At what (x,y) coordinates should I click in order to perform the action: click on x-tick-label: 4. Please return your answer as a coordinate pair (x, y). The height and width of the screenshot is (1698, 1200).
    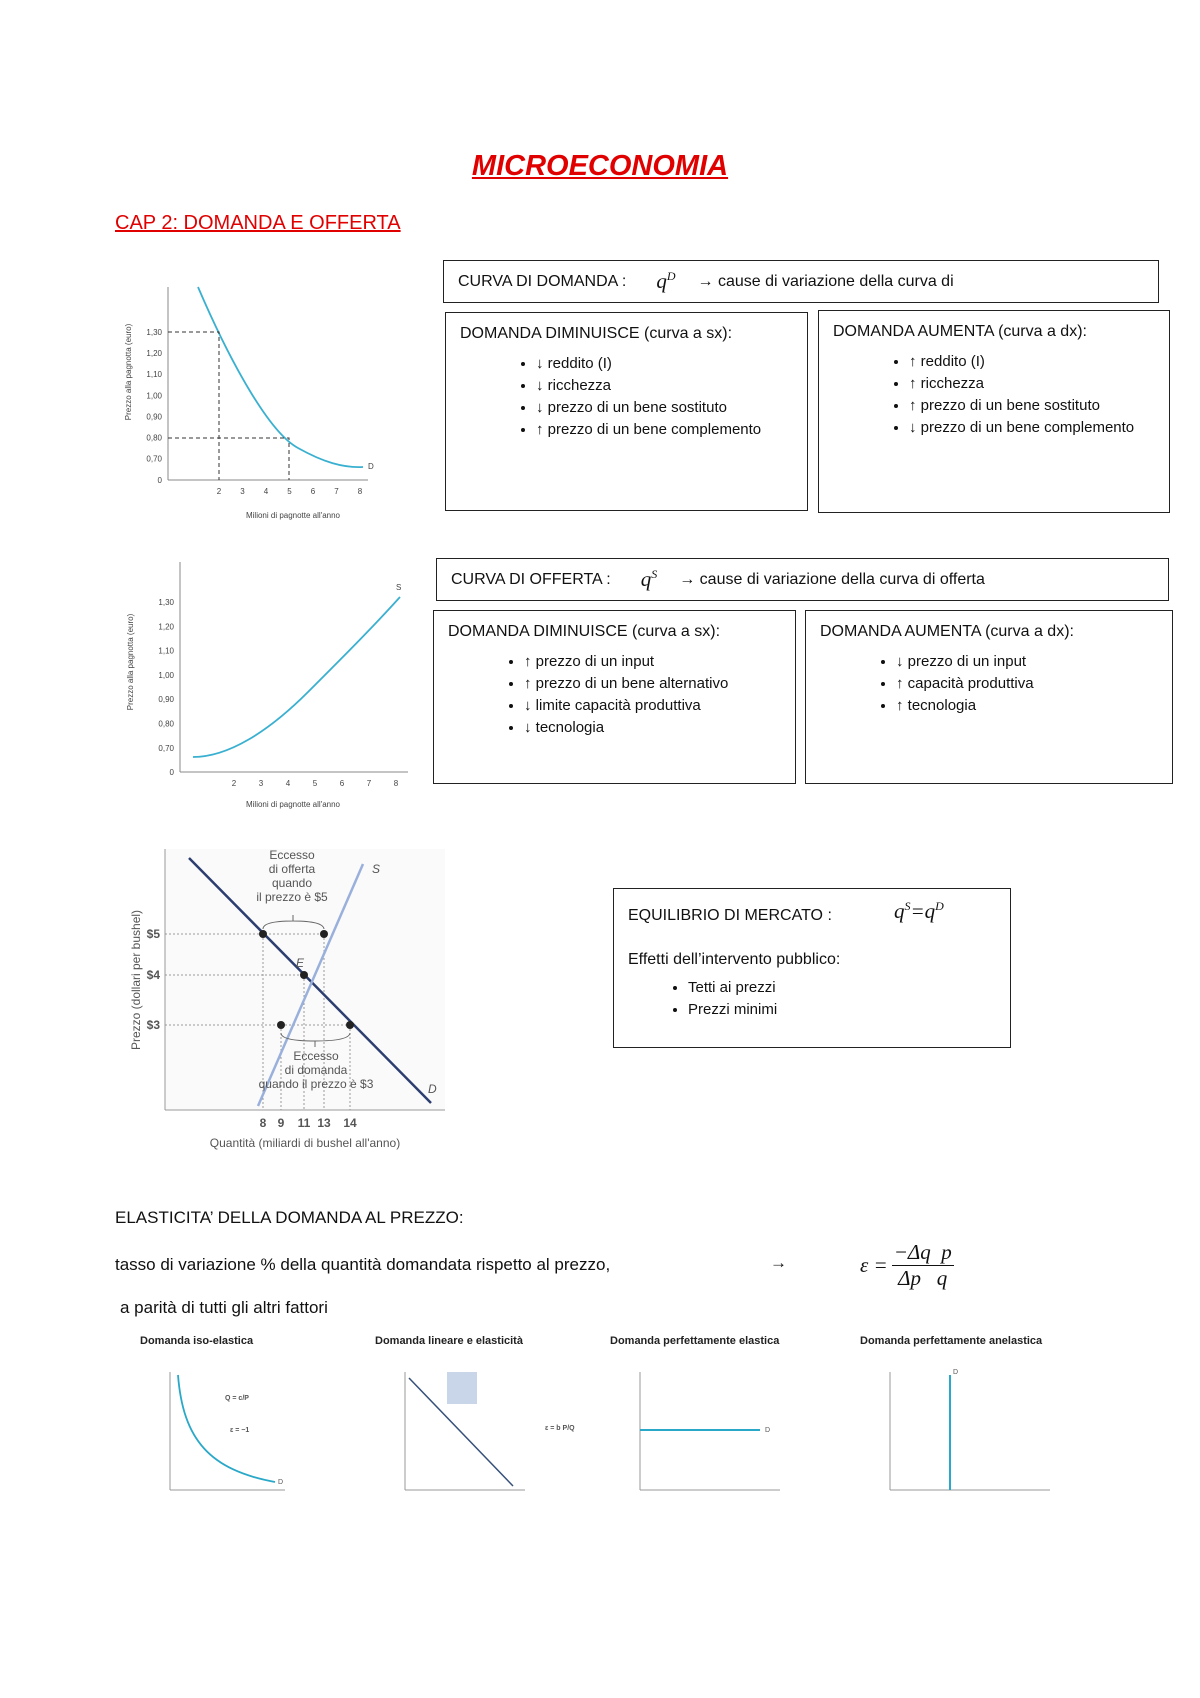
    Looking at the image, I should click on (288, 783).